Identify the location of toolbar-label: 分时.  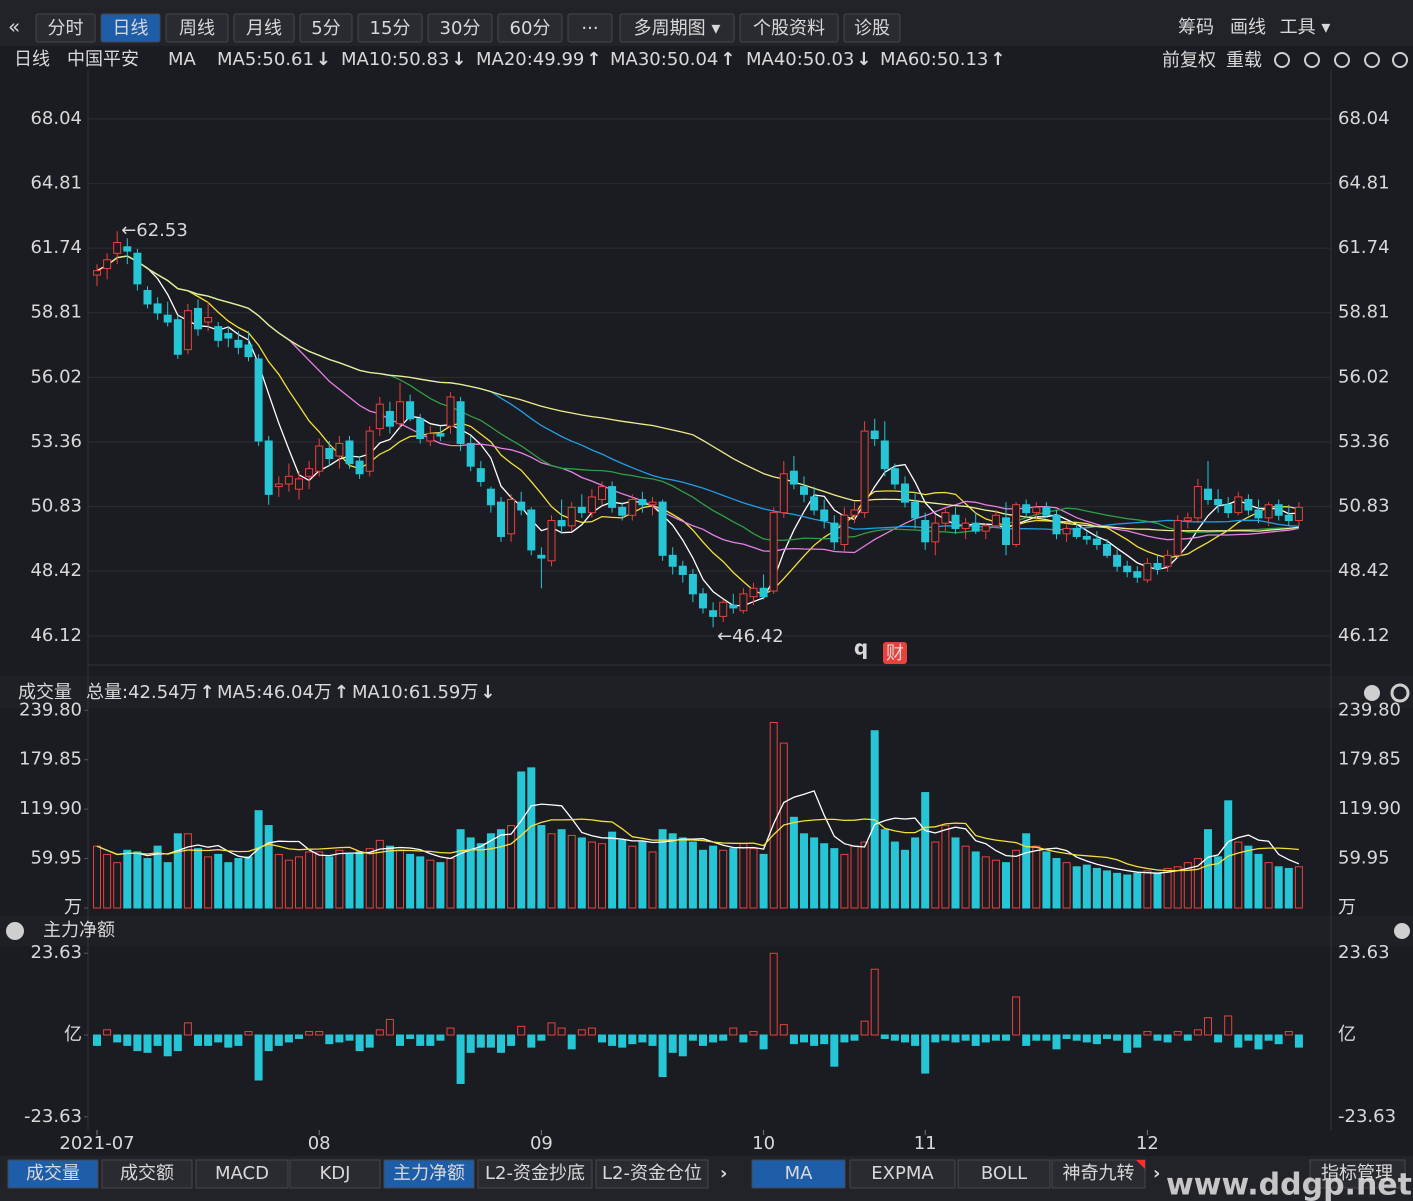
(66, 28).